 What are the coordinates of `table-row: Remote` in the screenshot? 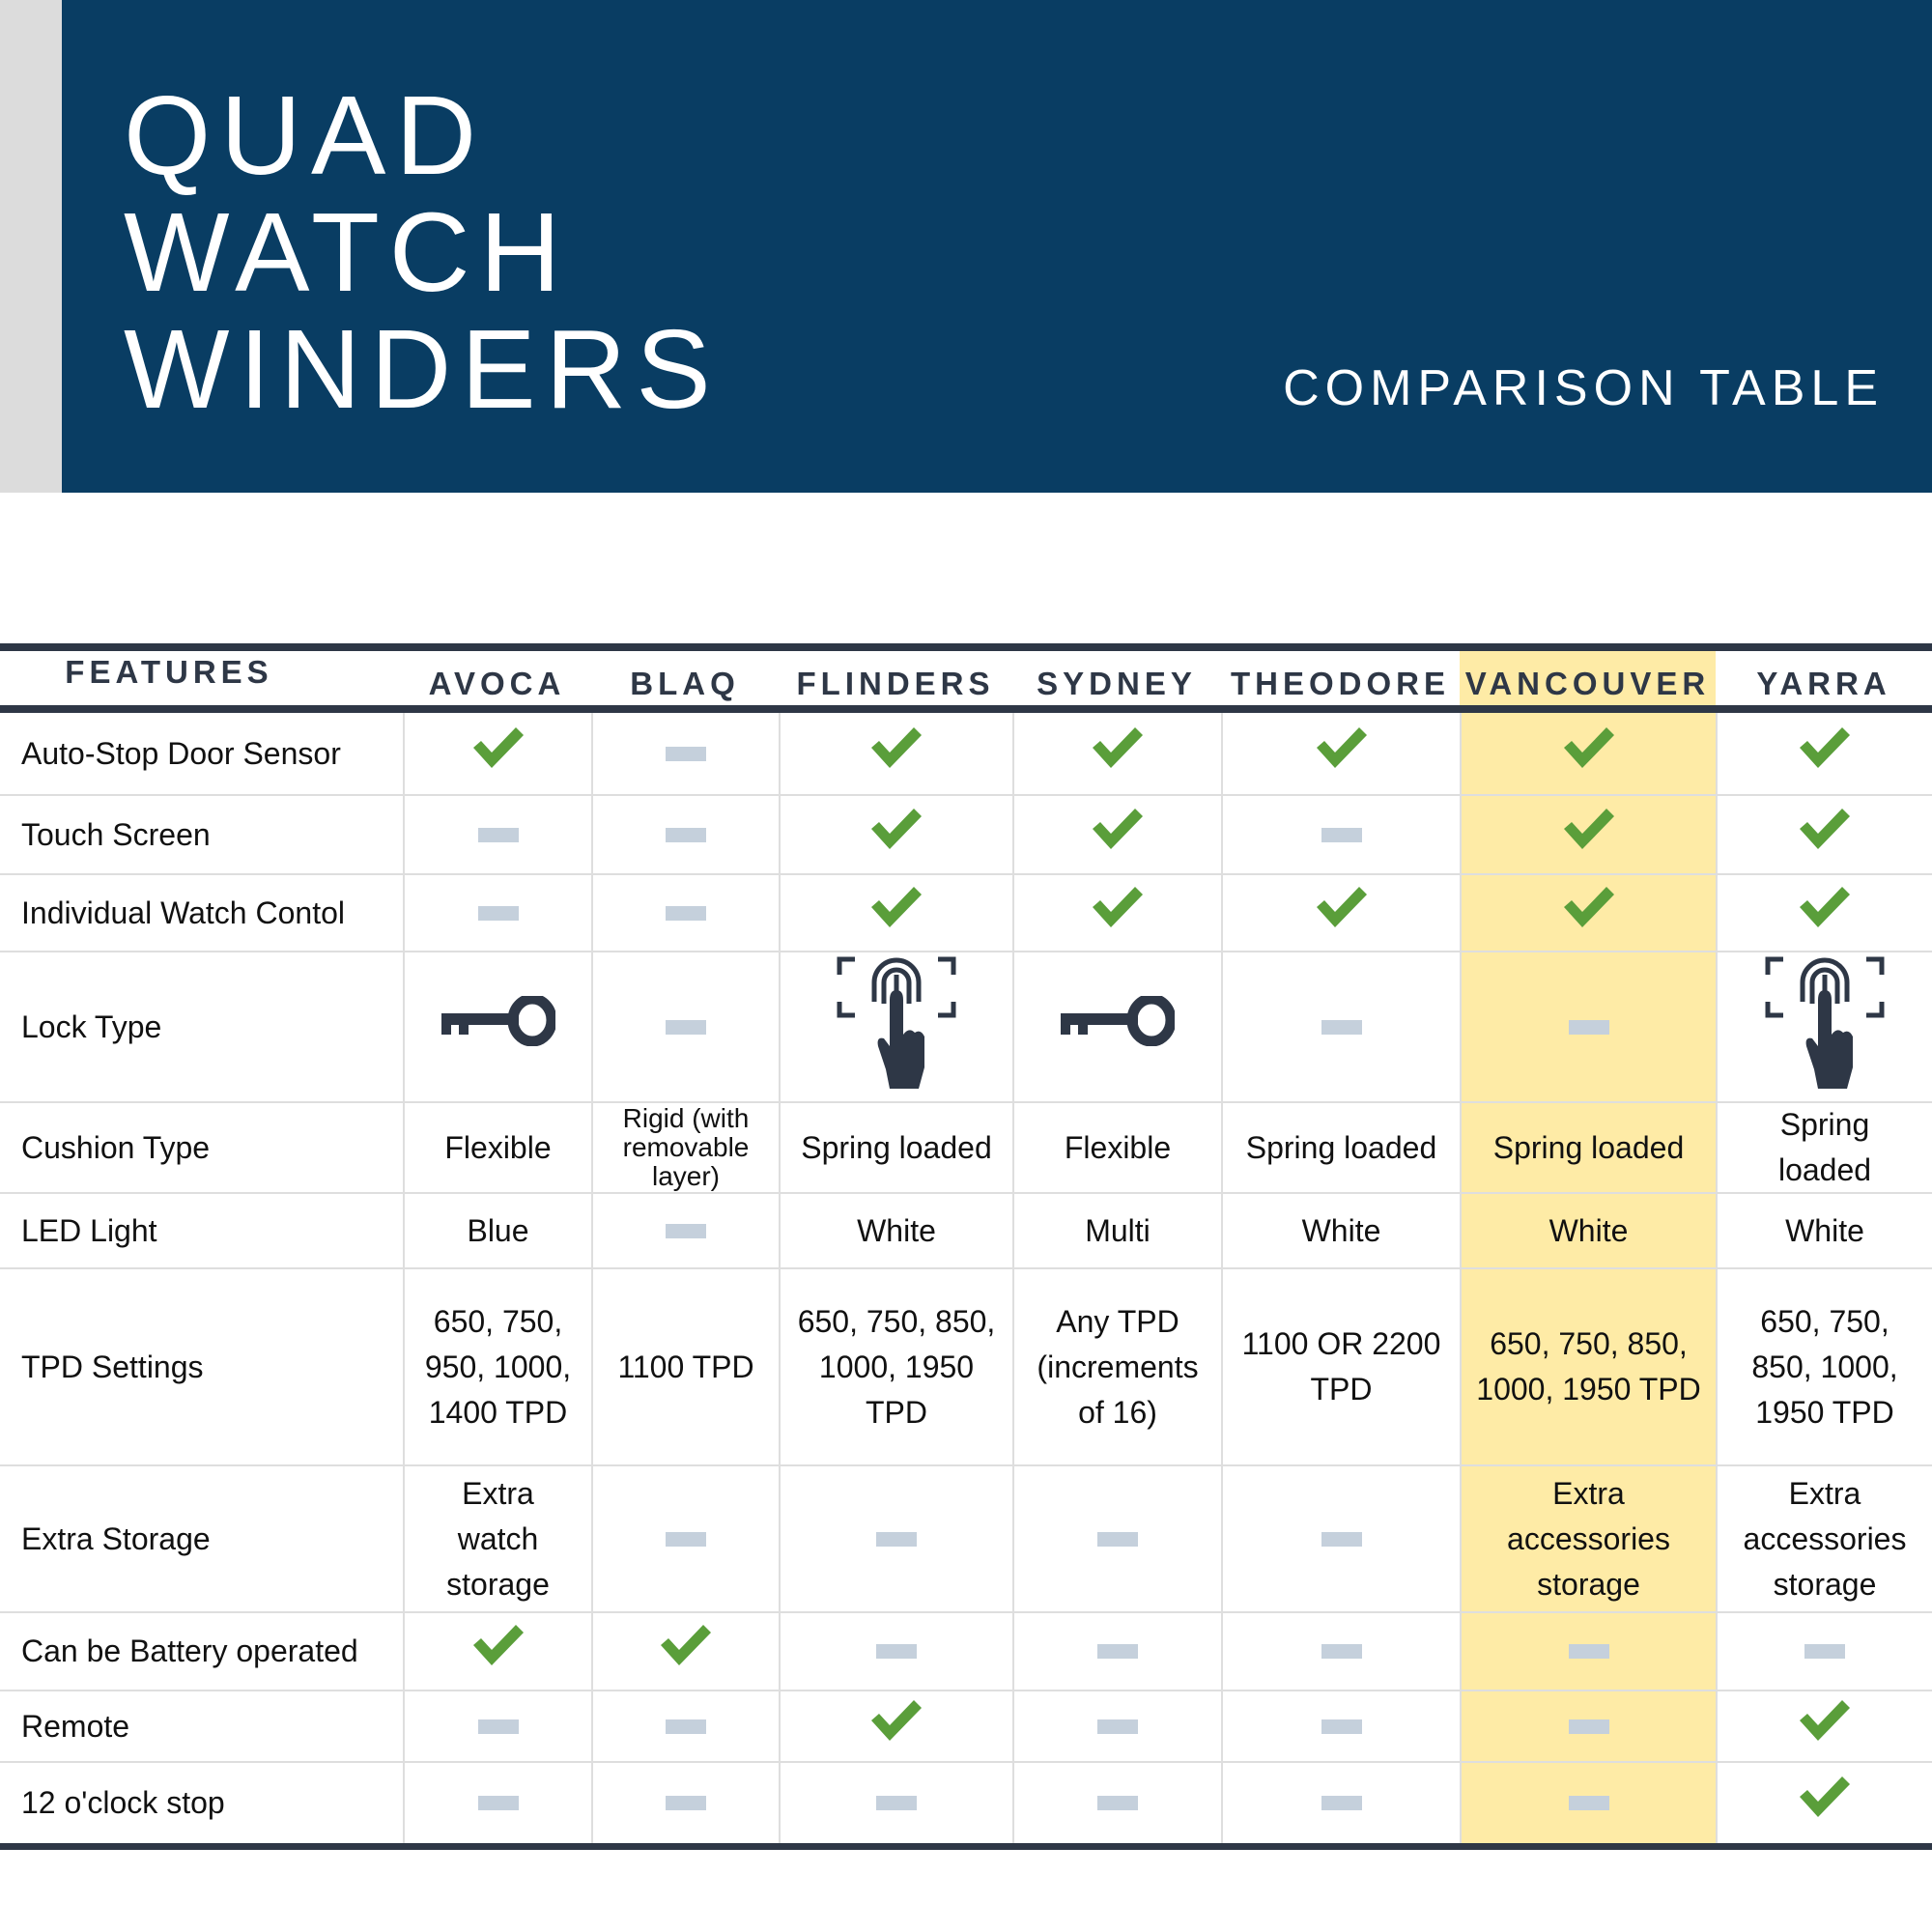 It's located at (966, 1727).